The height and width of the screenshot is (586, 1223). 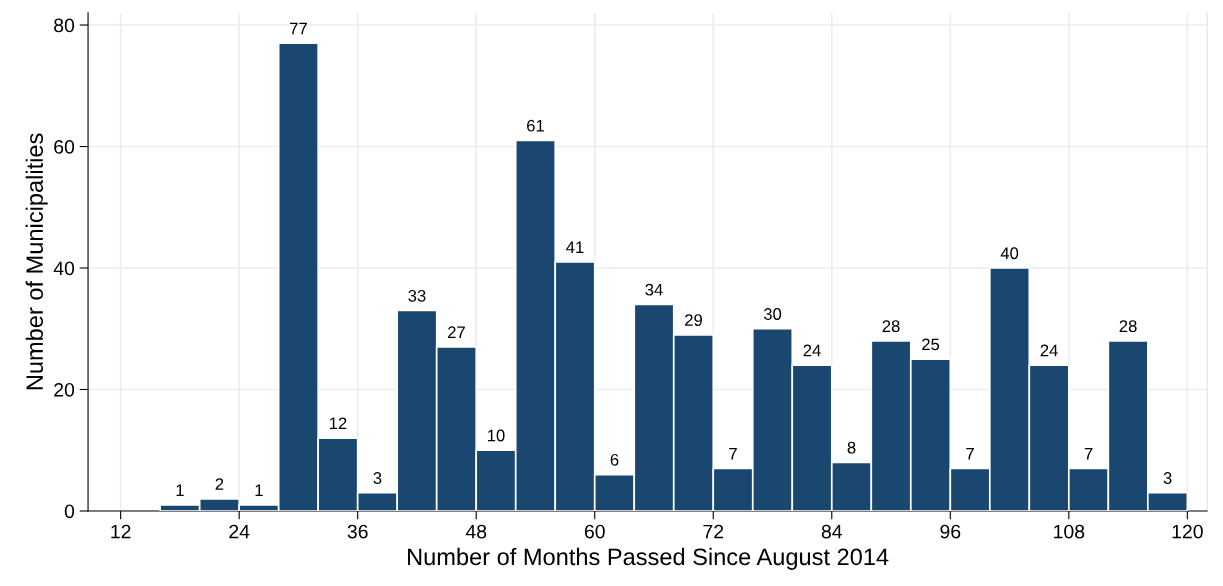 I want to click on data-label: 30, so click(x=772, y=314).